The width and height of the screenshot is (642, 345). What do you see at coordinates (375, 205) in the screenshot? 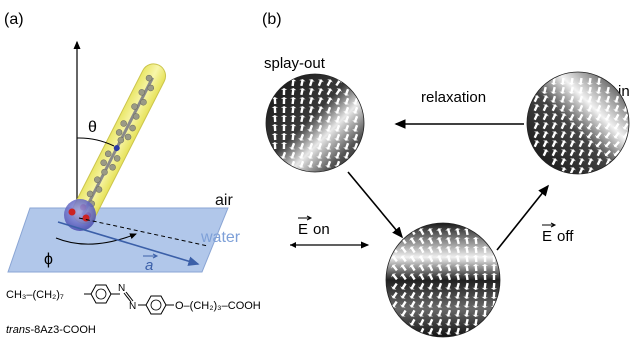
I see `transition-arrow-down` at bounding box center [375, 205].